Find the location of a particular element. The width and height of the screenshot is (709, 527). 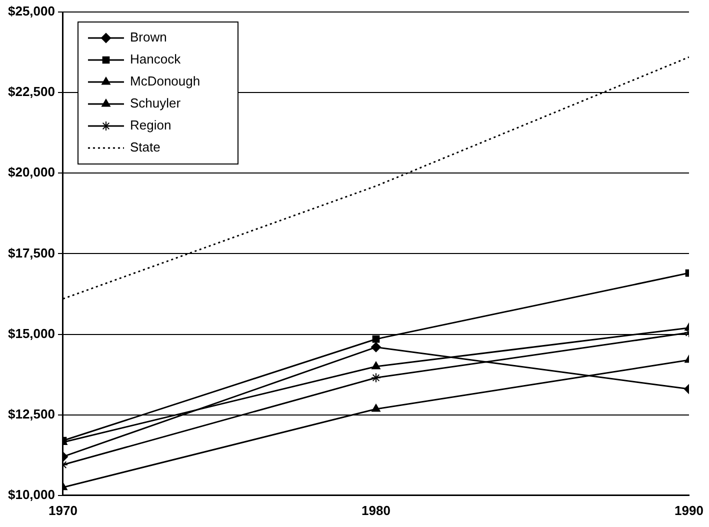

legend-label: Region is located at coordinates (151, 125).